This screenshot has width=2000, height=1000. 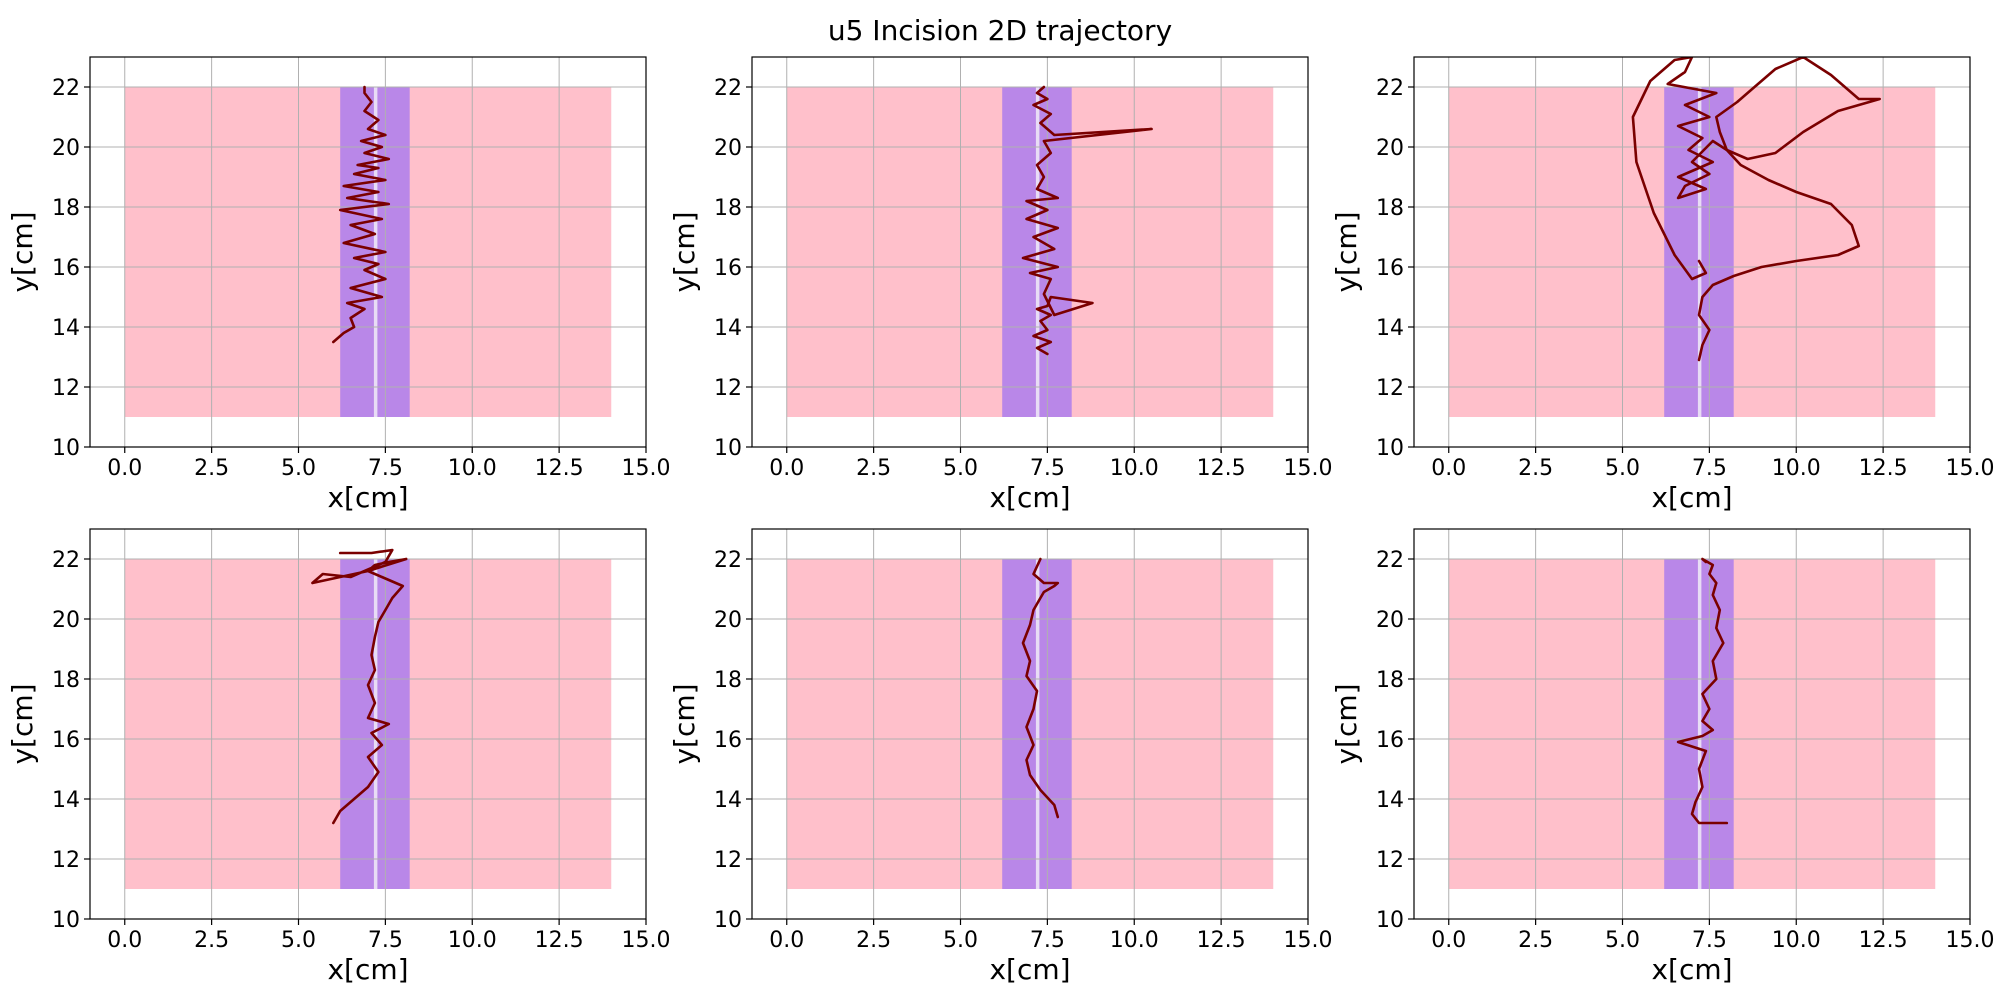 I want to click on figure-title: u5 Incision 2D trajectory, so click(x=1000, y=30).